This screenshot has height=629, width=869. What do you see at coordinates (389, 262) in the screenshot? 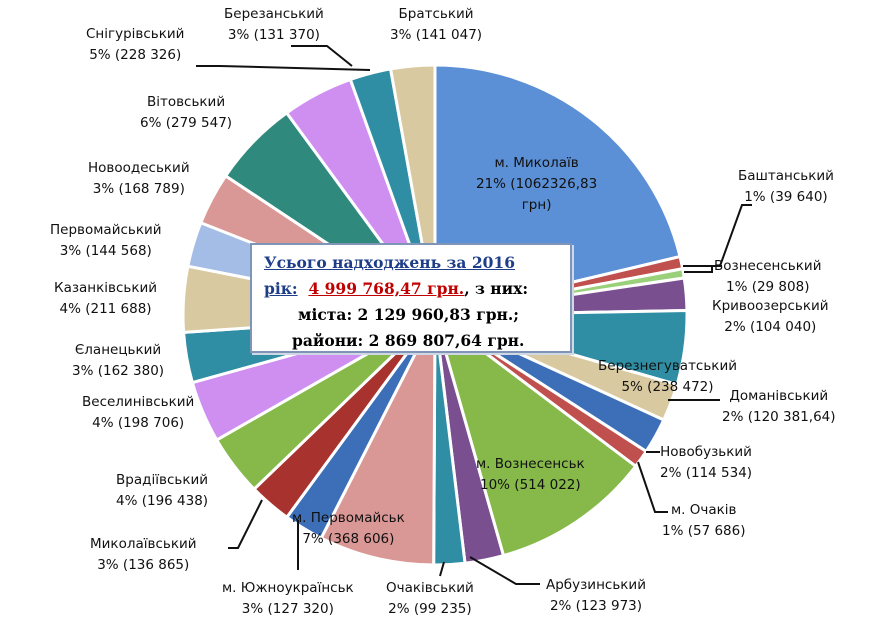
I see `summary-line-1: Усього надходжень за 2016` at bounding box center [389, 262].